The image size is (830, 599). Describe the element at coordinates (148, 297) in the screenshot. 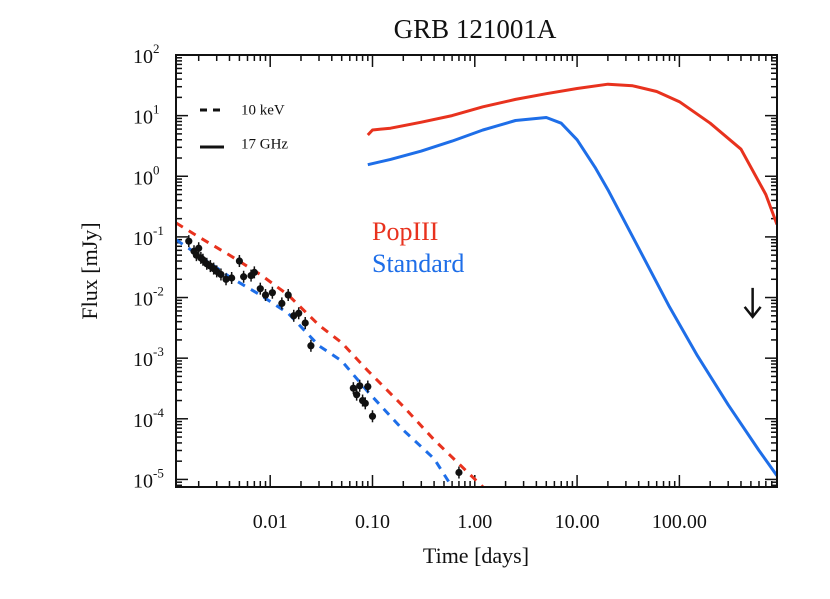

I see `y-tick-label: 10⁻²` at that location.